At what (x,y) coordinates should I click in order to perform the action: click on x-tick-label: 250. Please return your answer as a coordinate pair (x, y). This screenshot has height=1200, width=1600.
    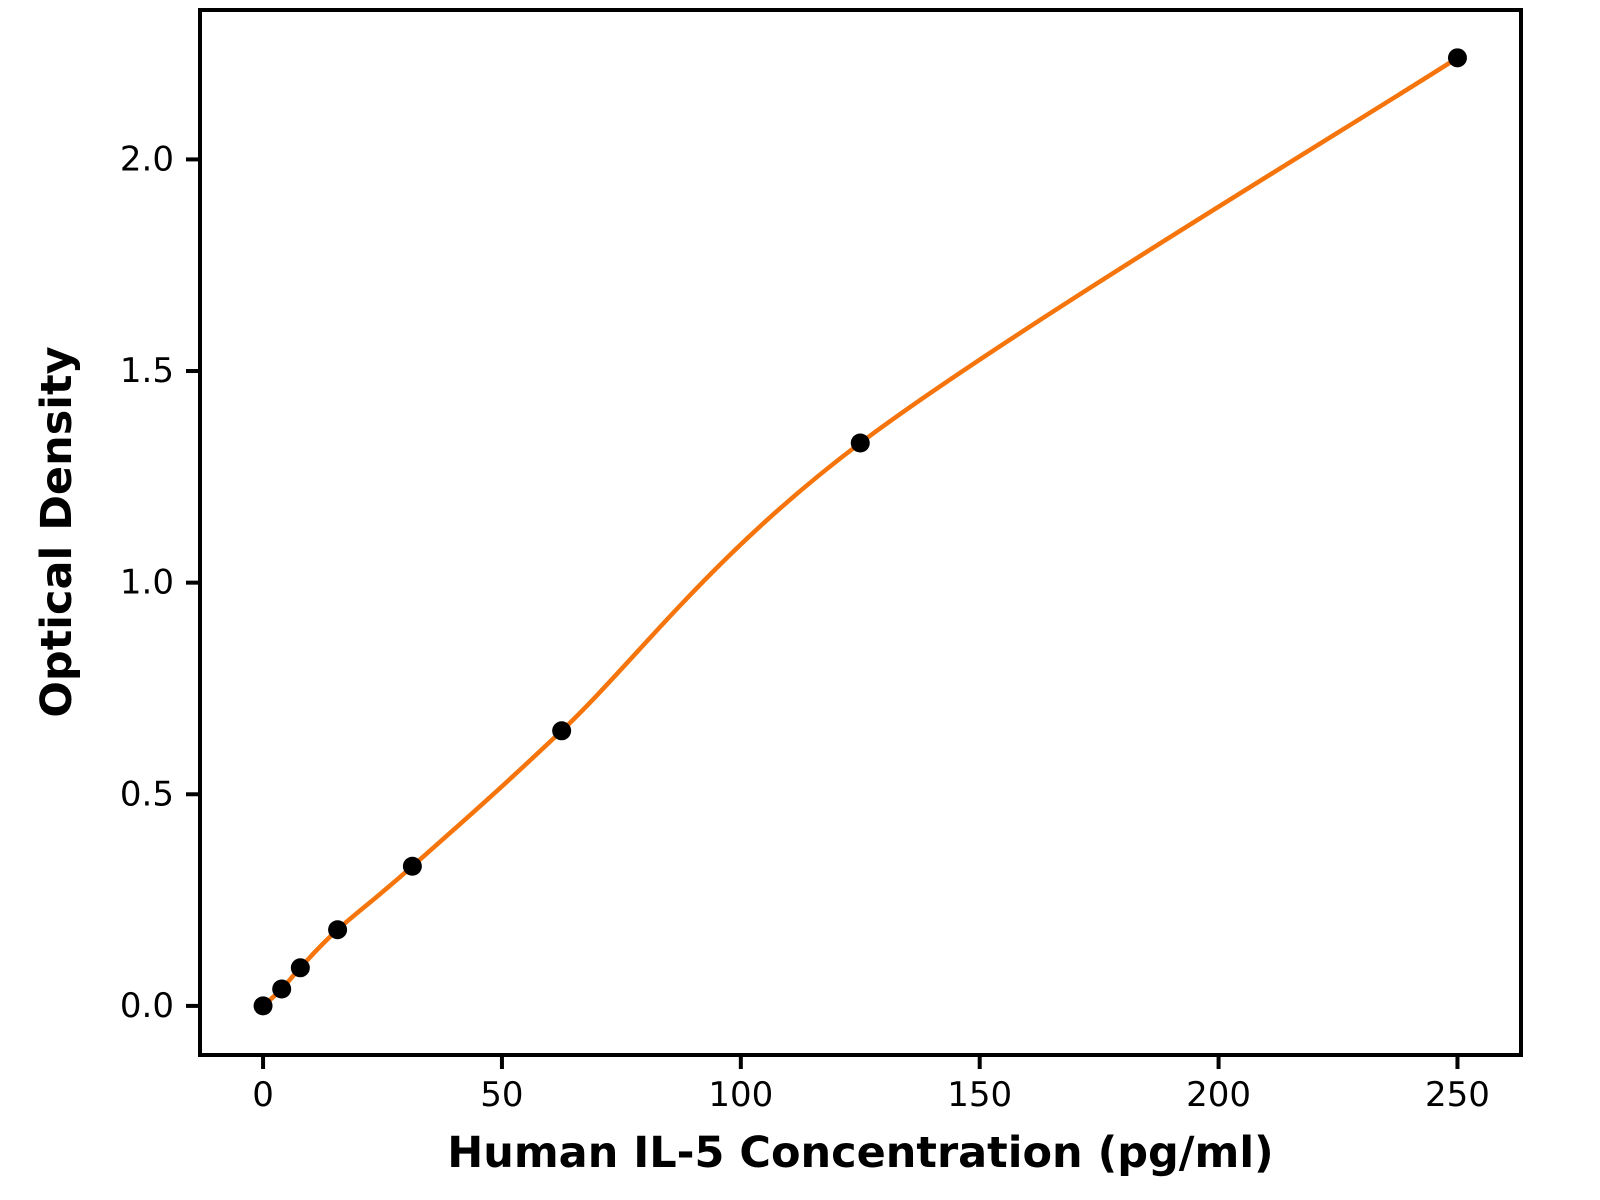
    Looking at the image, I should click on (1457, 1095).